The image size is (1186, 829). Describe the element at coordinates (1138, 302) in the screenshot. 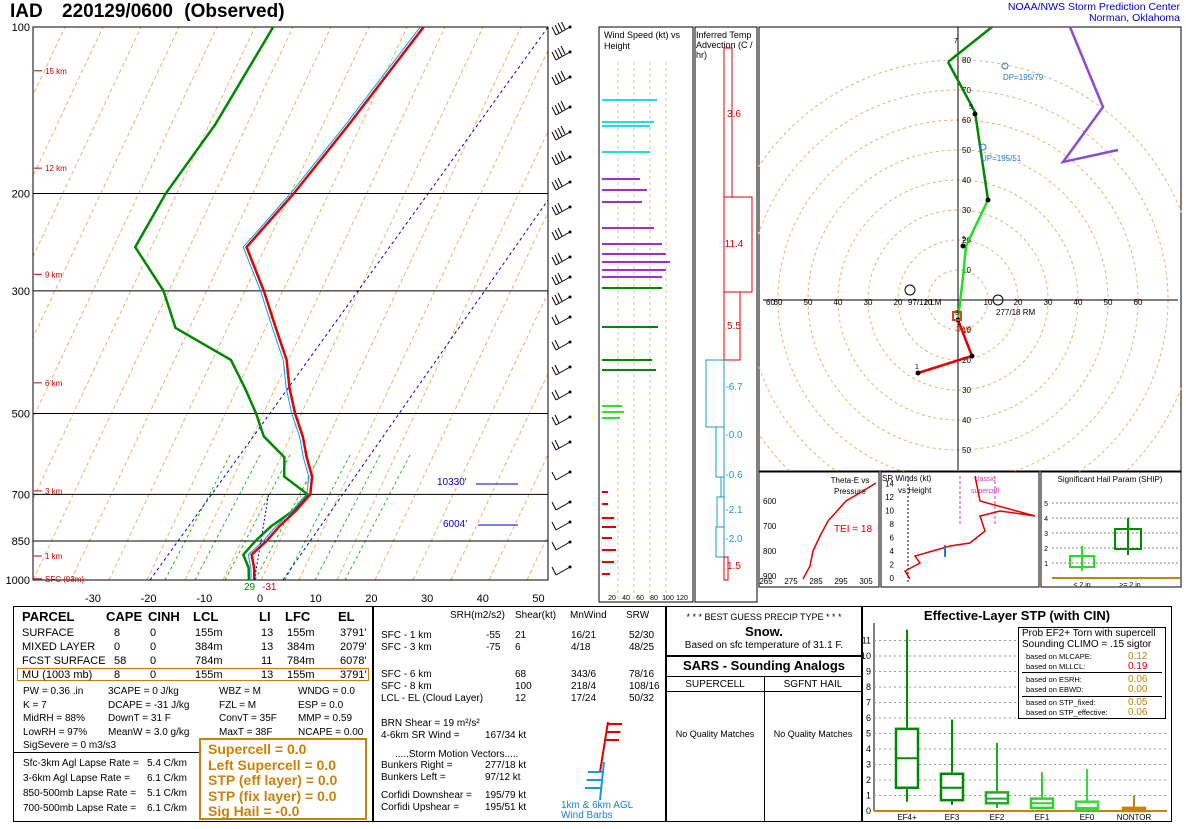

I see `hodo-tick: 60` at that location.